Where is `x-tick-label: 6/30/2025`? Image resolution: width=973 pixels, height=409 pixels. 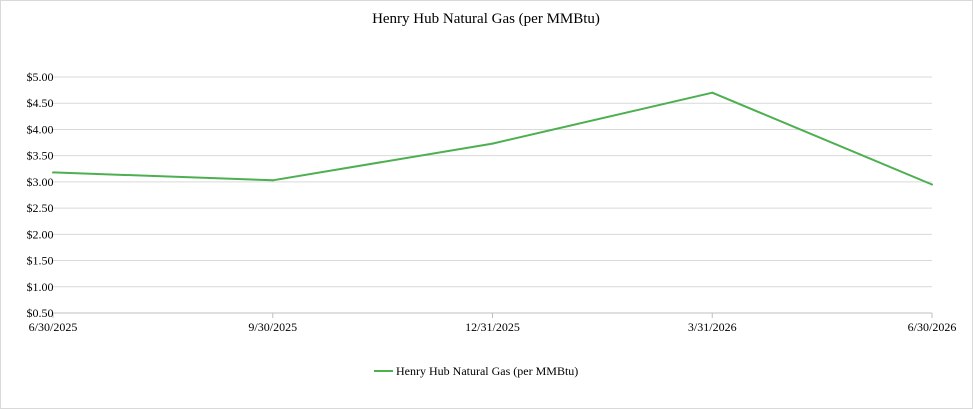 x-tick-label: 6/30/2025 is located at coordinates (53, 327).